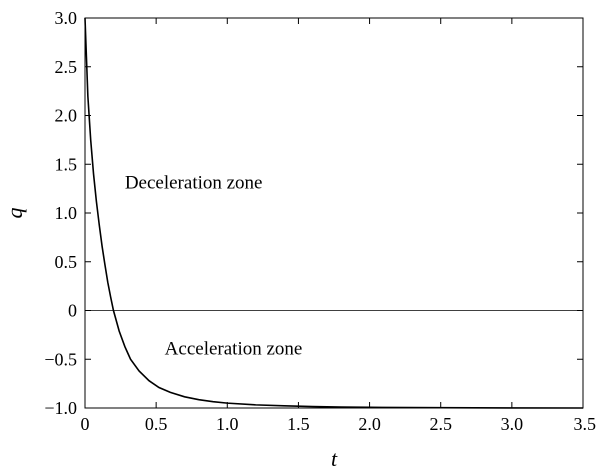 The image size is (596, 472). Describe the element at coordinates (60, 359) in the screenshot. I see `y-tick-label: −0.5` at that location.